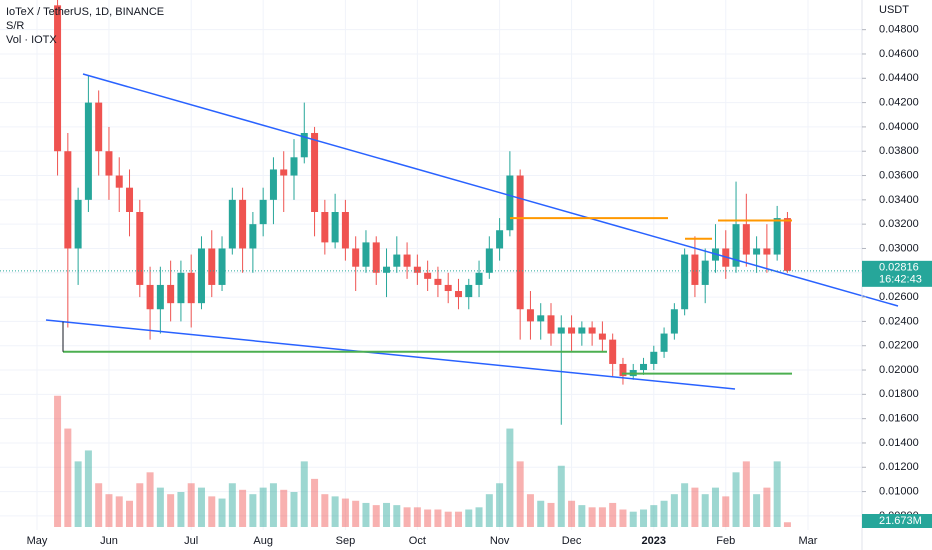  Describe the element at coordinates (899, 321) in the screenshot. I see `y-tick-label: 0.02400` at that location.